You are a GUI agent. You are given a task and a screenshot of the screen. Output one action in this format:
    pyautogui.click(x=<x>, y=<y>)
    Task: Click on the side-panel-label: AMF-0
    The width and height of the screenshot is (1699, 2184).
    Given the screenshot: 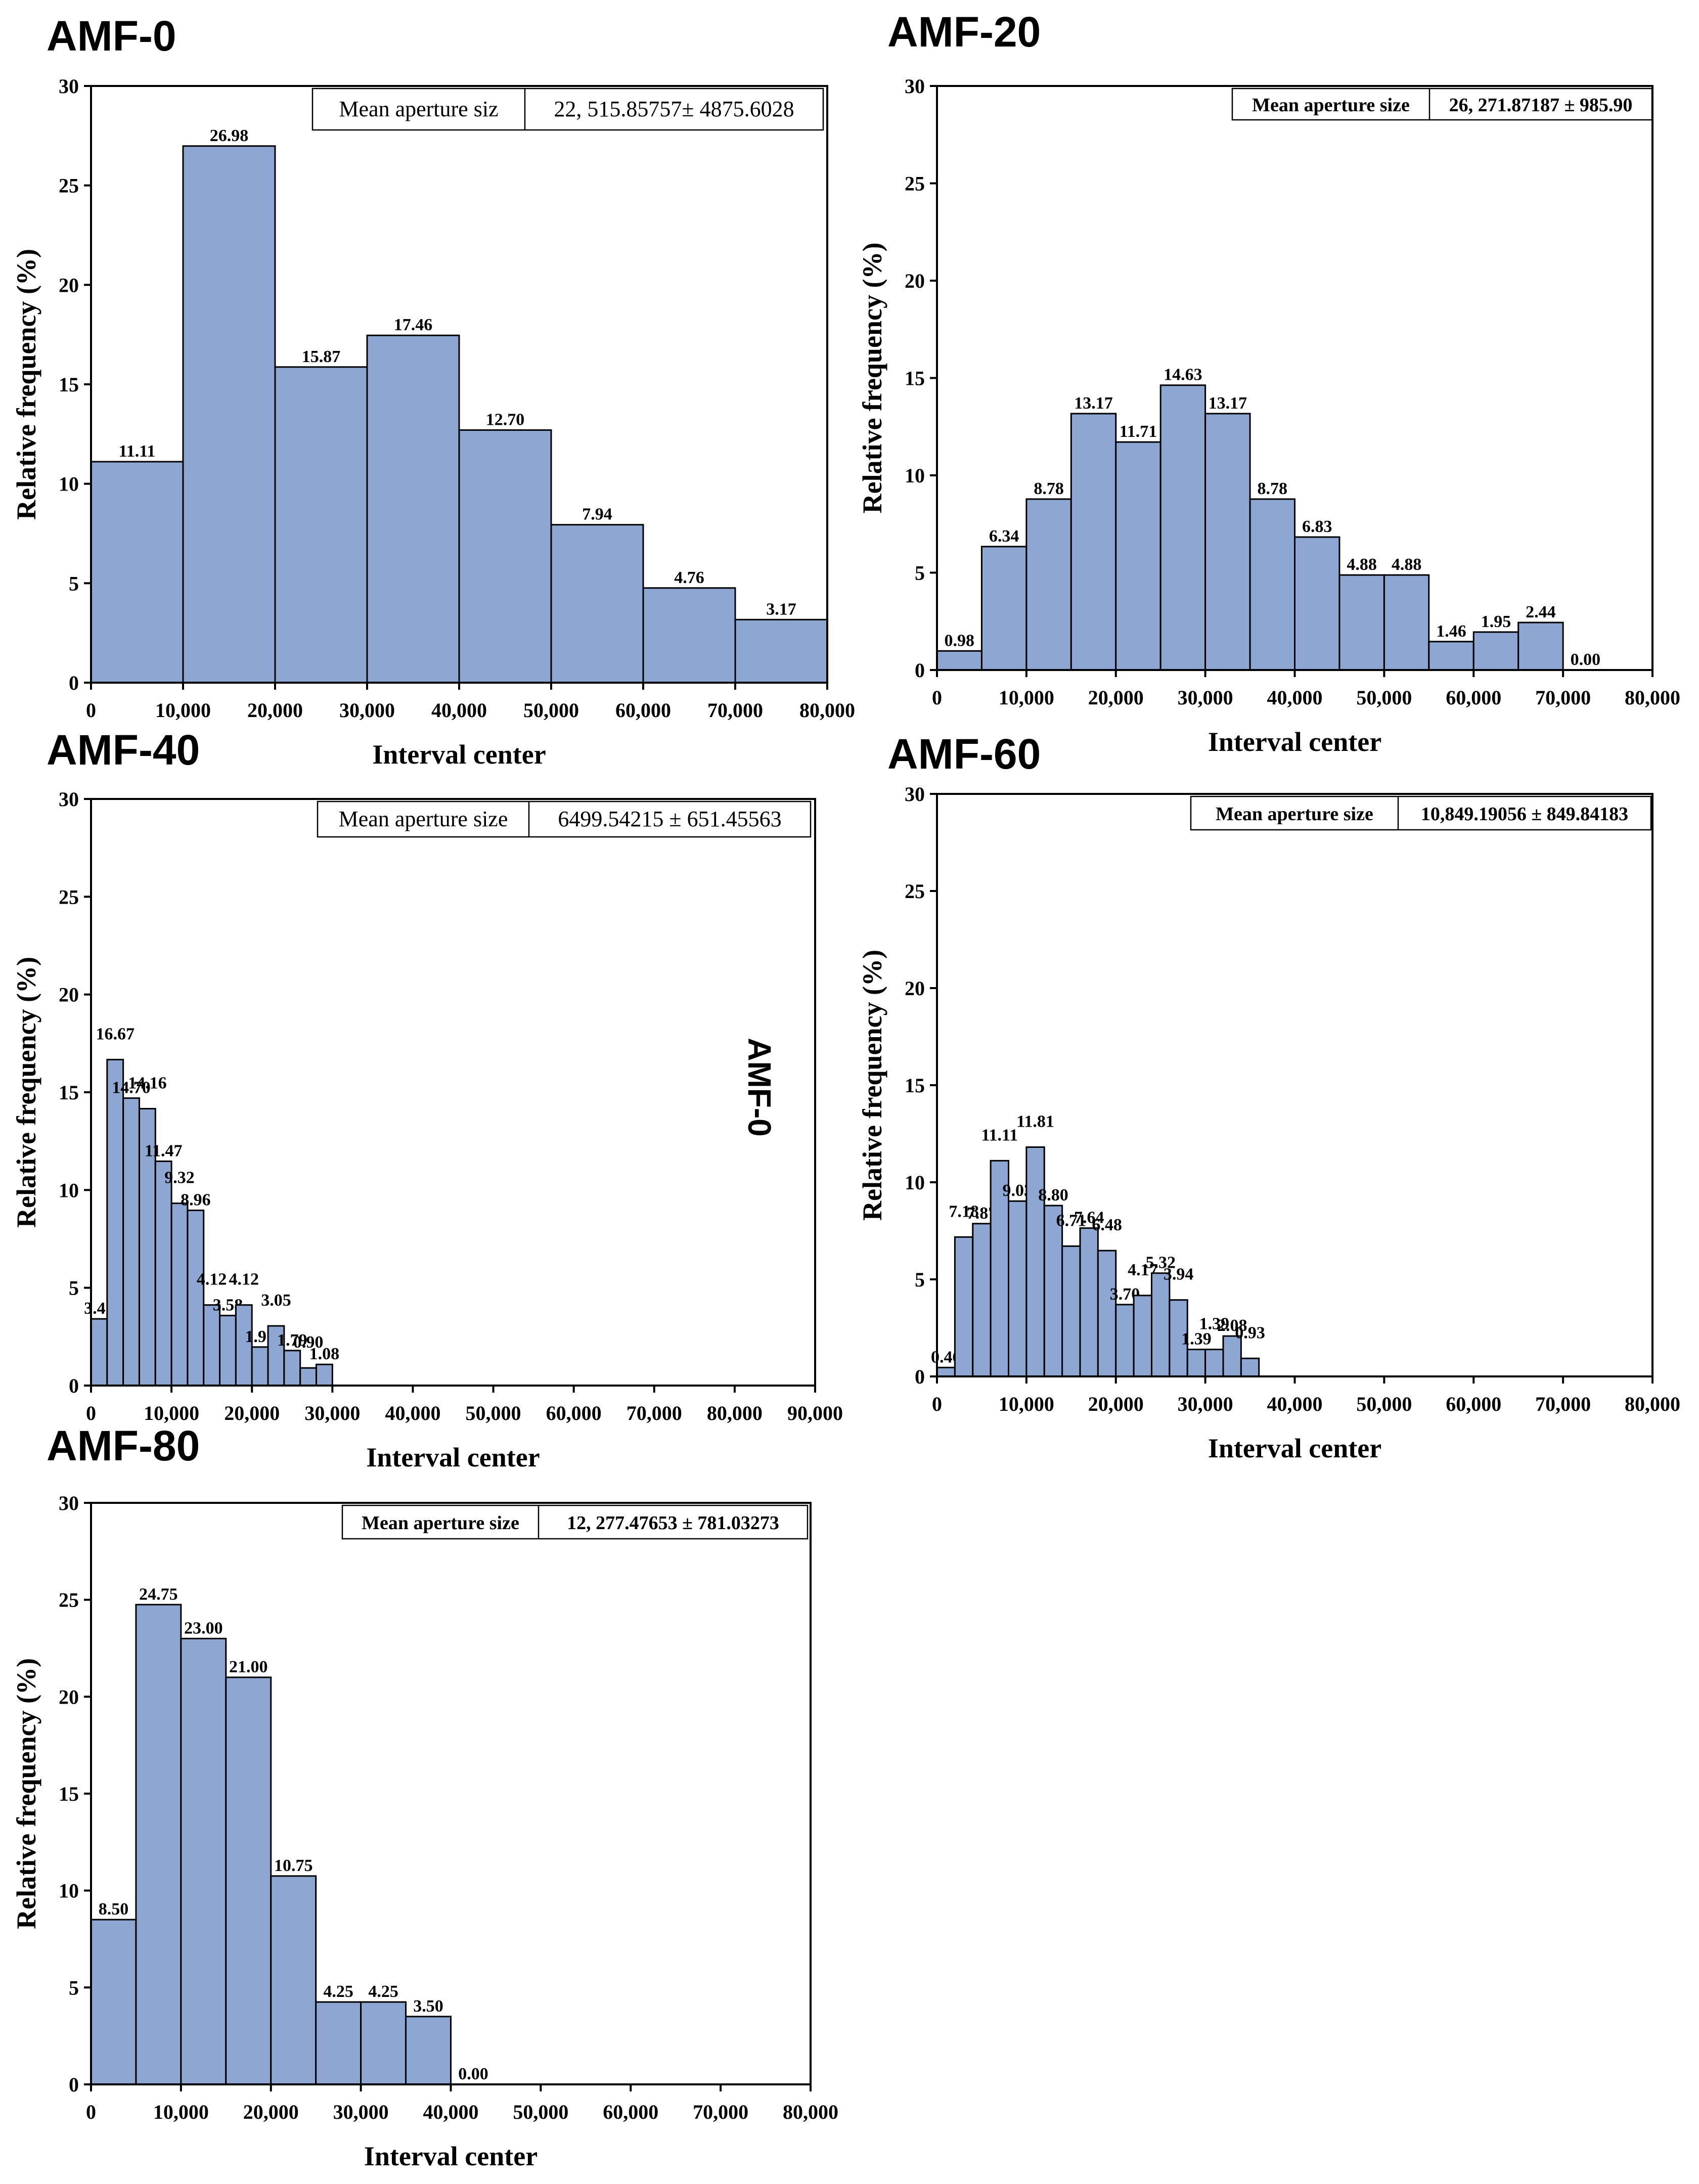 What is the action you would take?
    pyautogui.click(x=759, y=1087)
    